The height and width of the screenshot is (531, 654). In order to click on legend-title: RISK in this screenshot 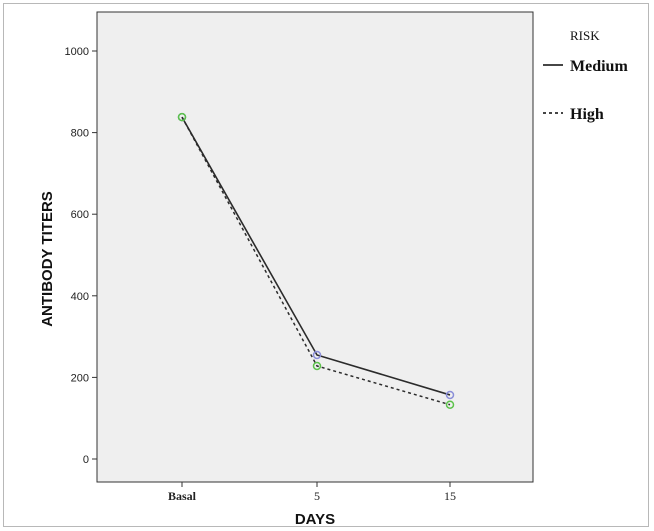, I will do `click(585, 35)`.